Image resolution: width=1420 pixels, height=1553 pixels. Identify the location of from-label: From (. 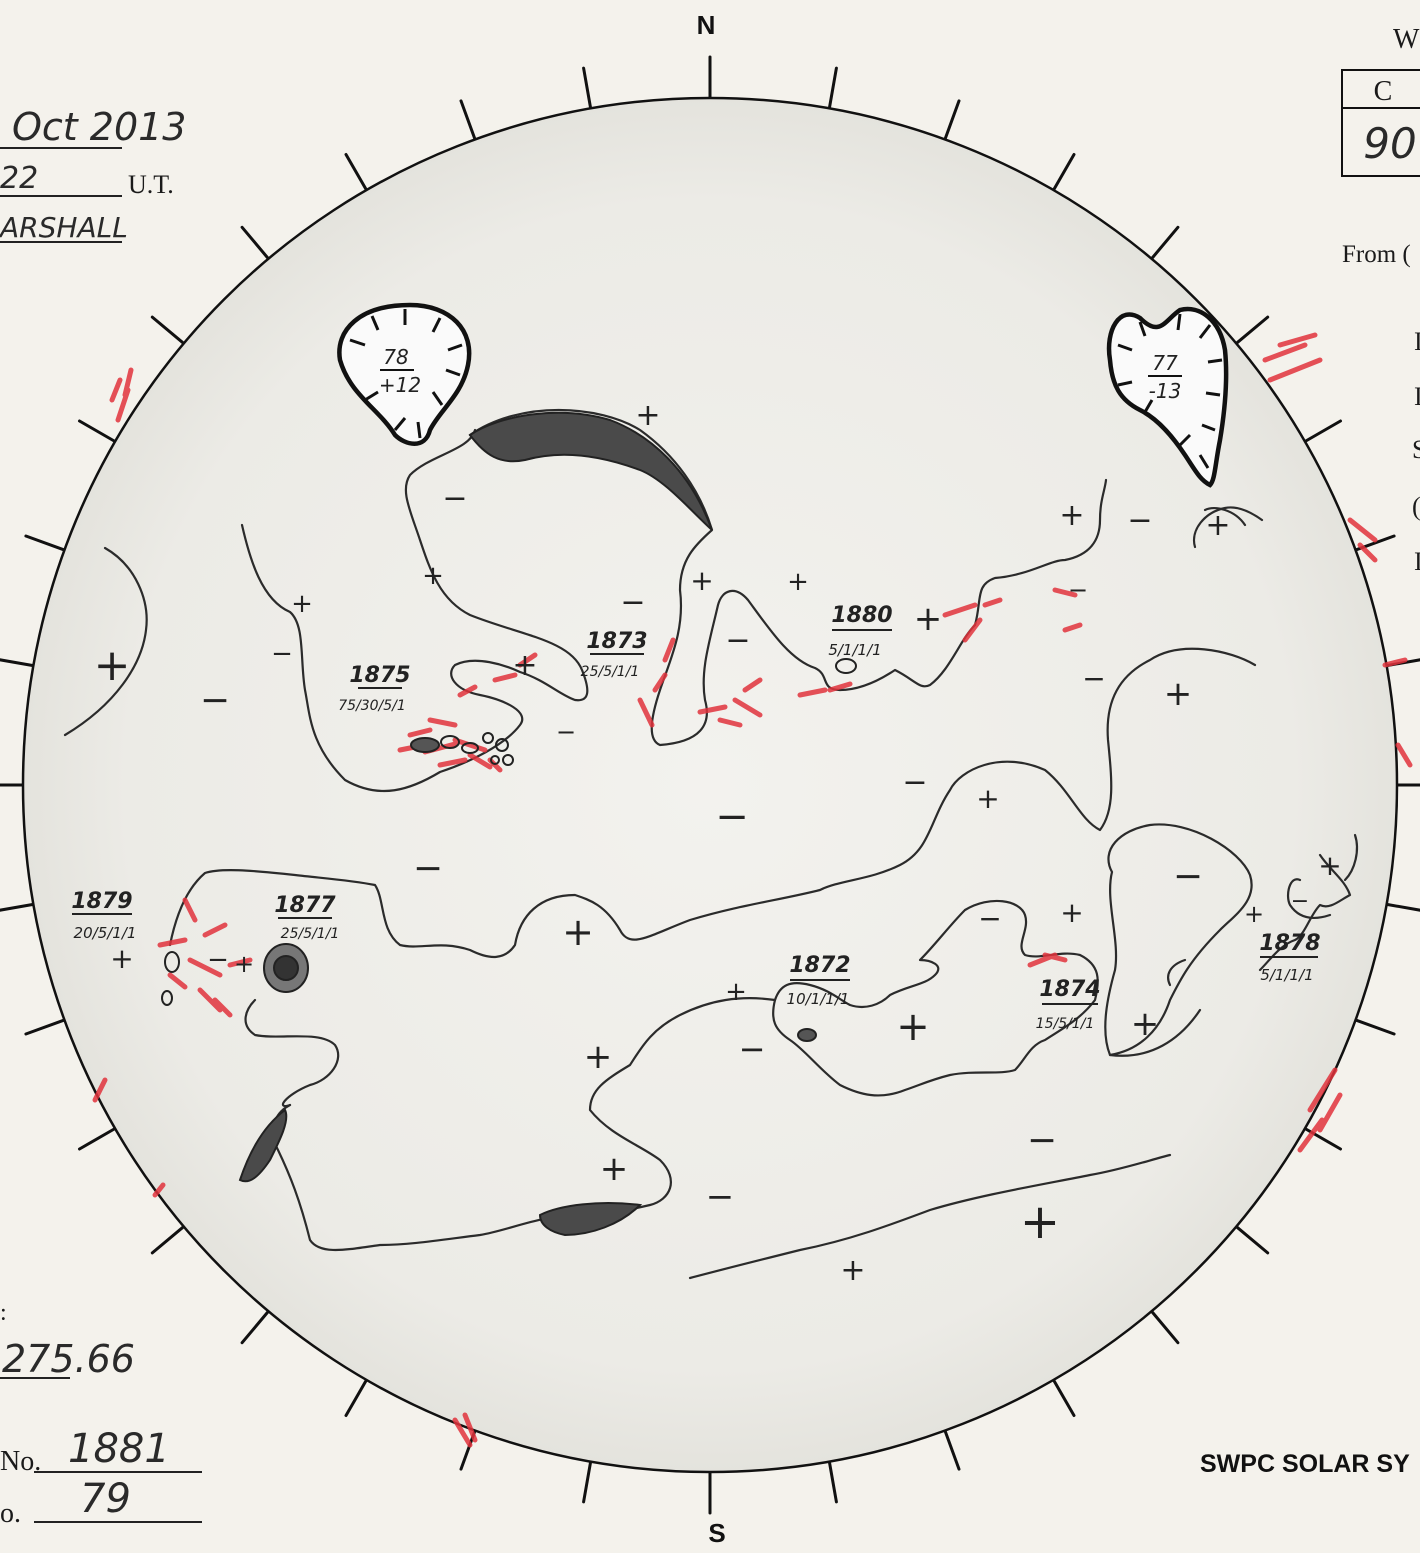
(1376, 254).